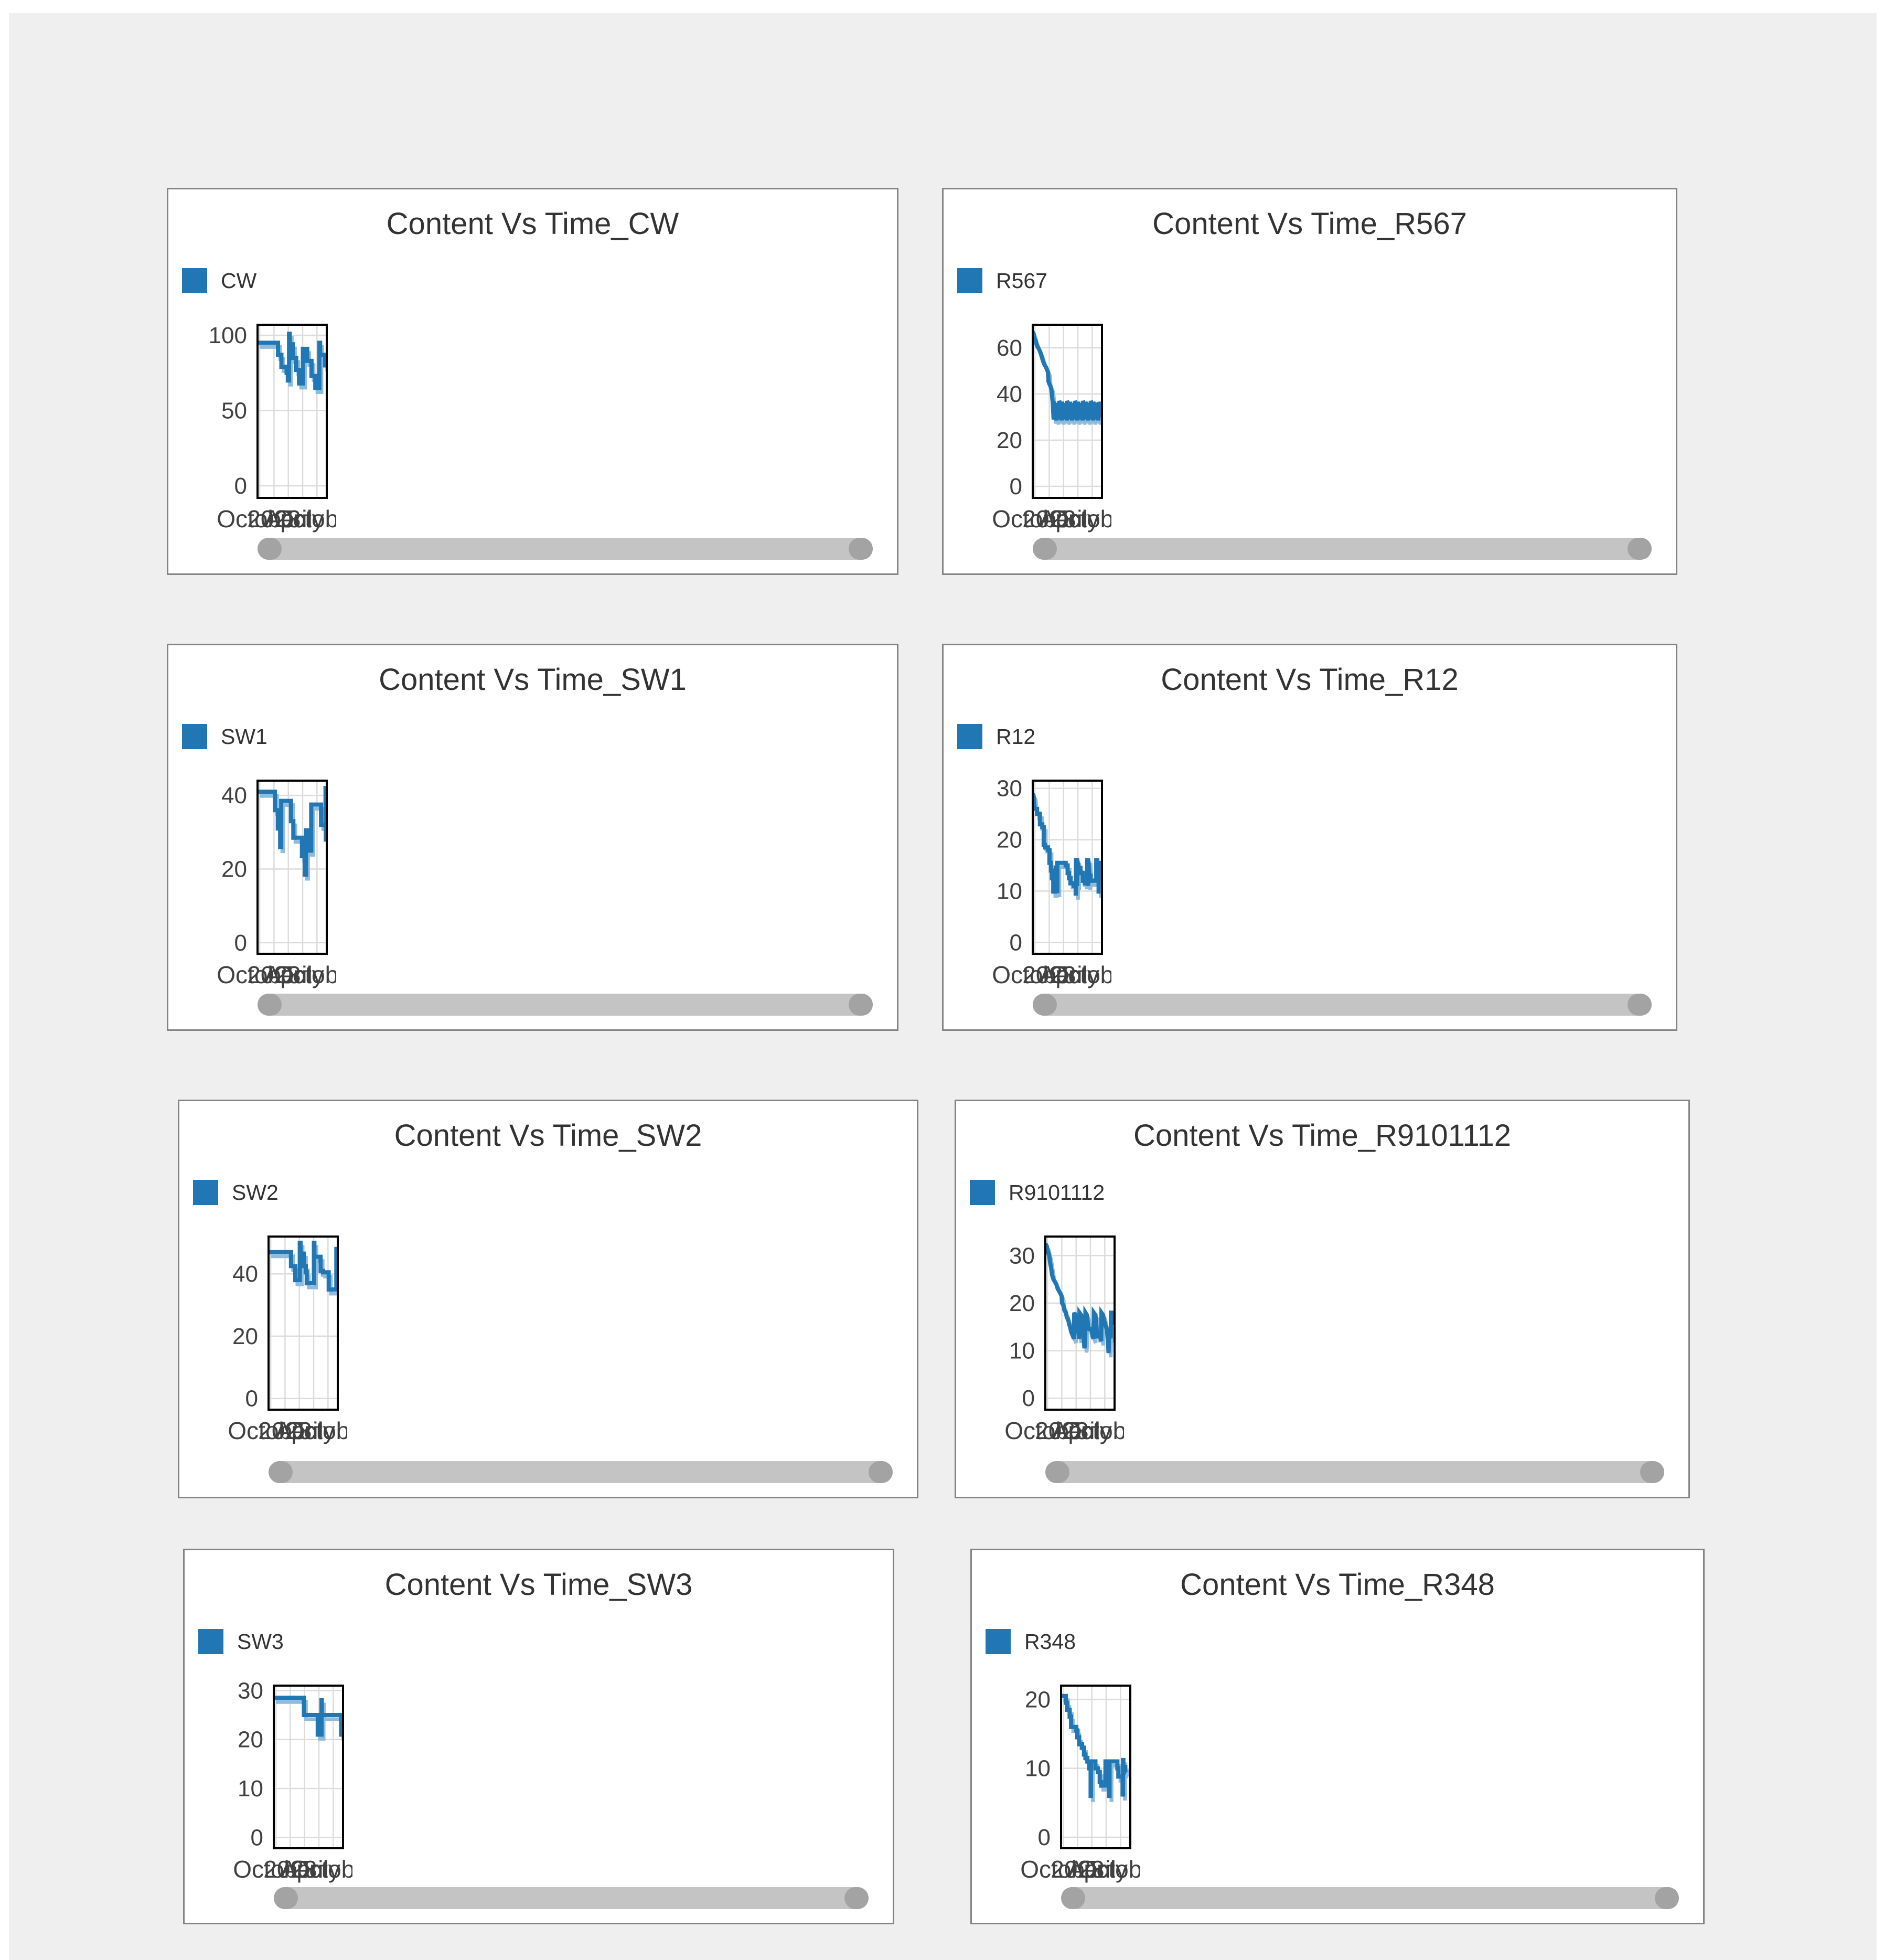  What do you see at coordinates (236, 1192) in the screenshot?
I see `legend-item: SW2` at bounding box center [236, 1192].